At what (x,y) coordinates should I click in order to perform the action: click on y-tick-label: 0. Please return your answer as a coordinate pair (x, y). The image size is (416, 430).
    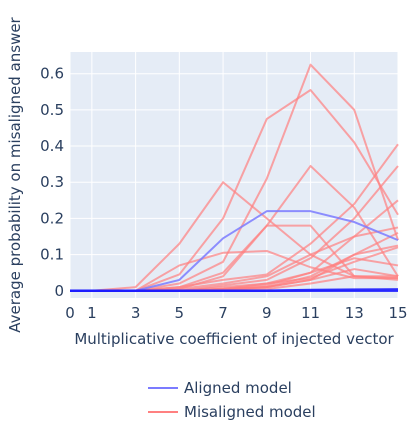
    Looking at the image, I should click on (59, 291).